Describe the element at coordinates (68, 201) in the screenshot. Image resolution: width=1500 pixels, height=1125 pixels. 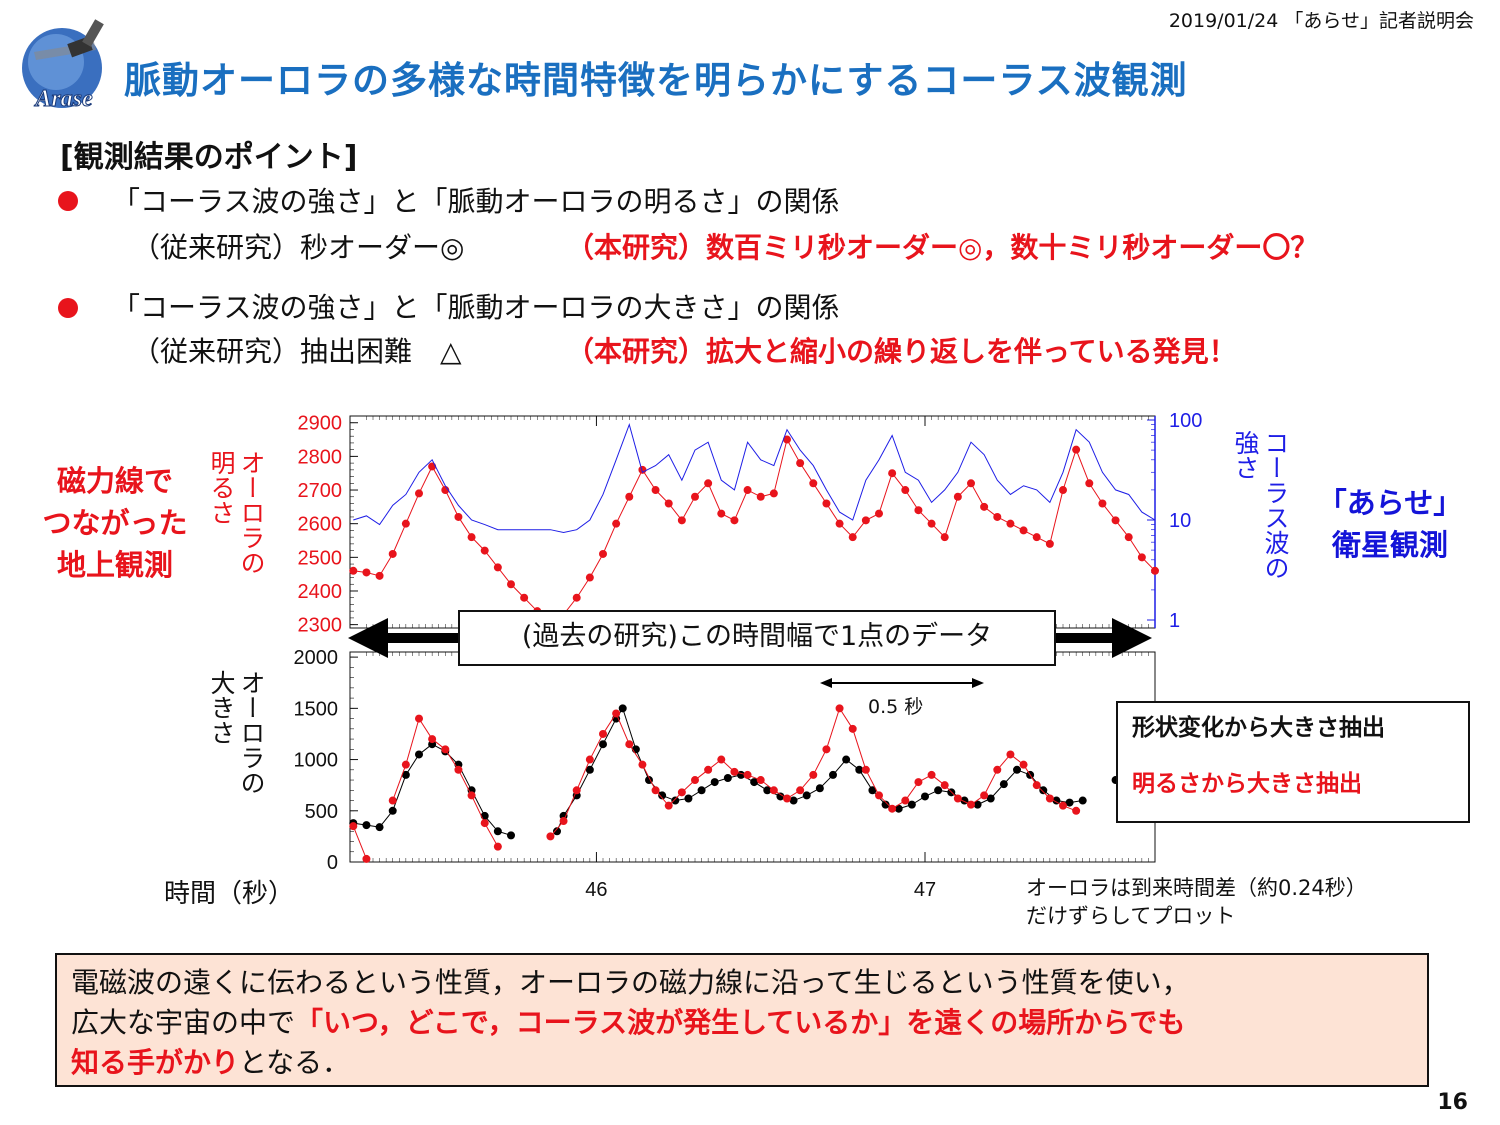
I see `bullet-dot` at that location.